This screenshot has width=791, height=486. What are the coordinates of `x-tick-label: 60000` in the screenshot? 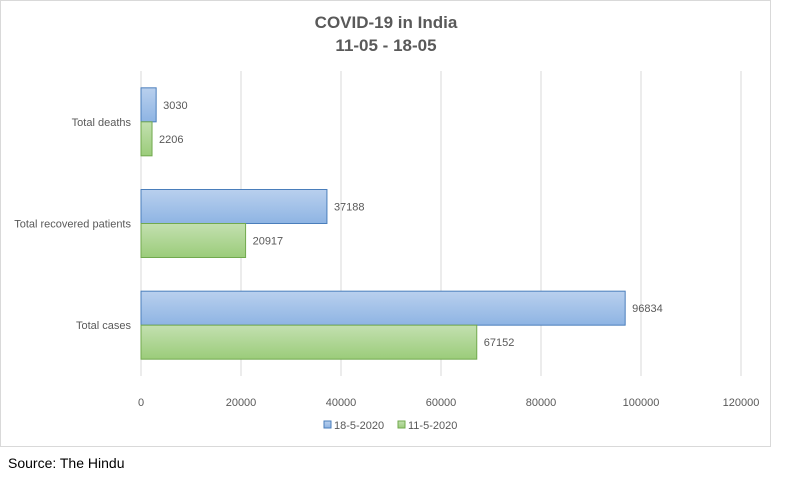 It's located at (441, 403).